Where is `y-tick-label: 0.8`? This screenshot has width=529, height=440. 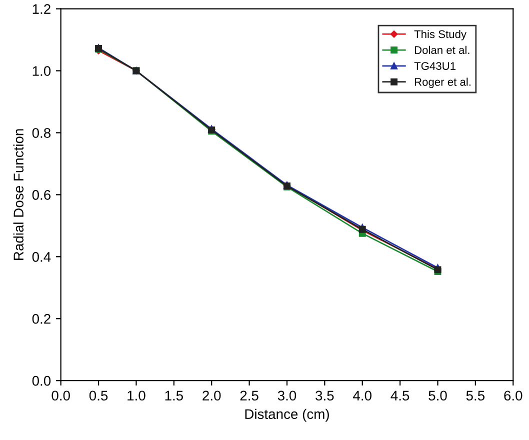 y-tick-label: 0.8 is located at coordinates (41, 133).